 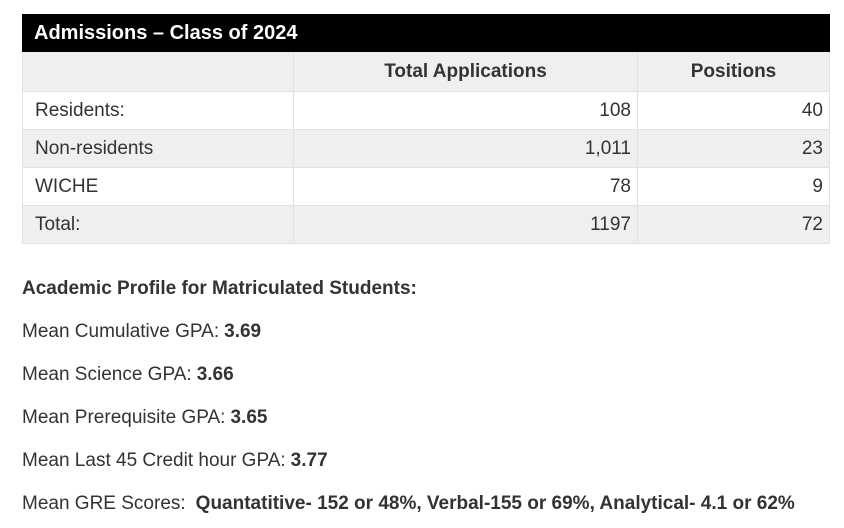 I want to click on stat-value: 3.66, so click(x=215, y=374).